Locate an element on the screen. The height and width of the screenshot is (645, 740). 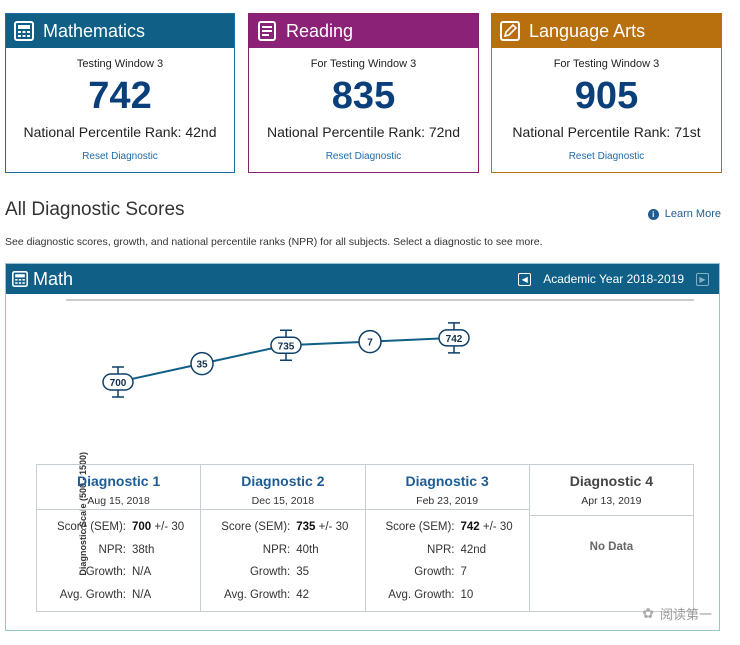
data-label: 35 is located at coordinates (202, 365).